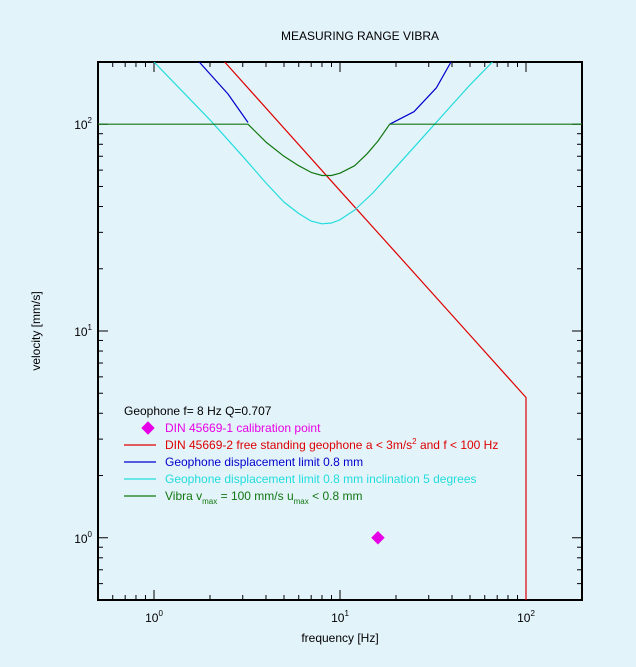 The width and height of the screenshot is (636, 667). Describe the element at coordinates (339, 638) in the screenshot. I see `x-axis-label: frequency [Hz]` at that location.